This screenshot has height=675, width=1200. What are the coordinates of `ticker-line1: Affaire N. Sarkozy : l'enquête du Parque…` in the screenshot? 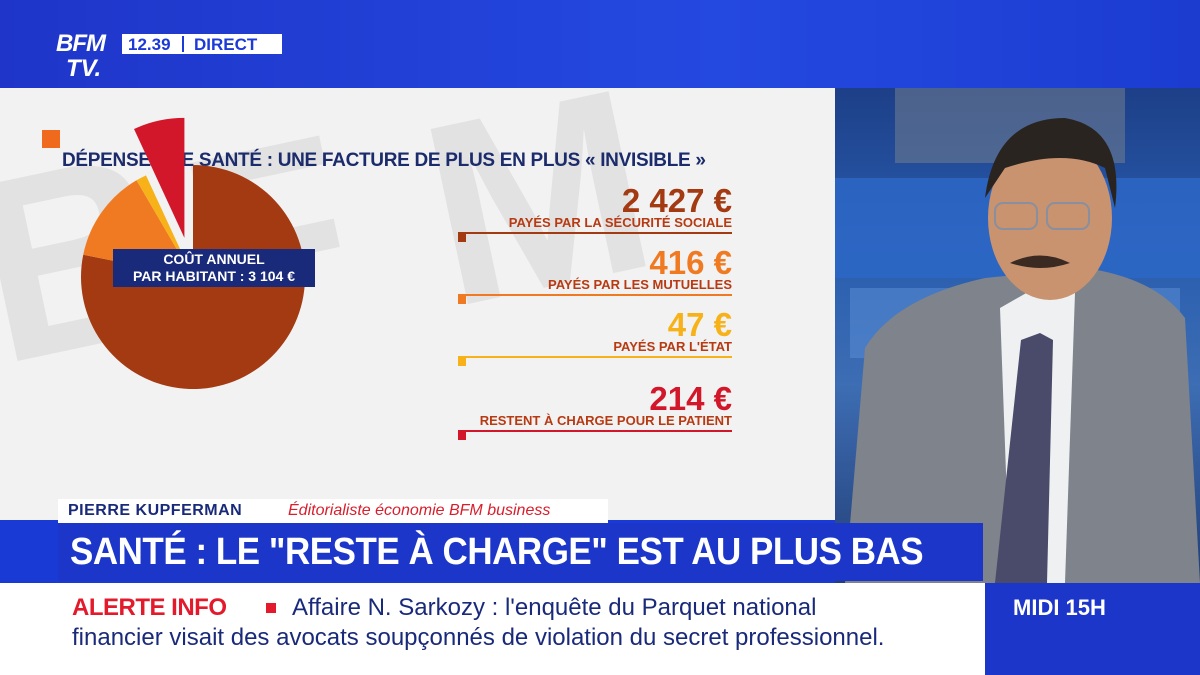 It's located at (554, 607).